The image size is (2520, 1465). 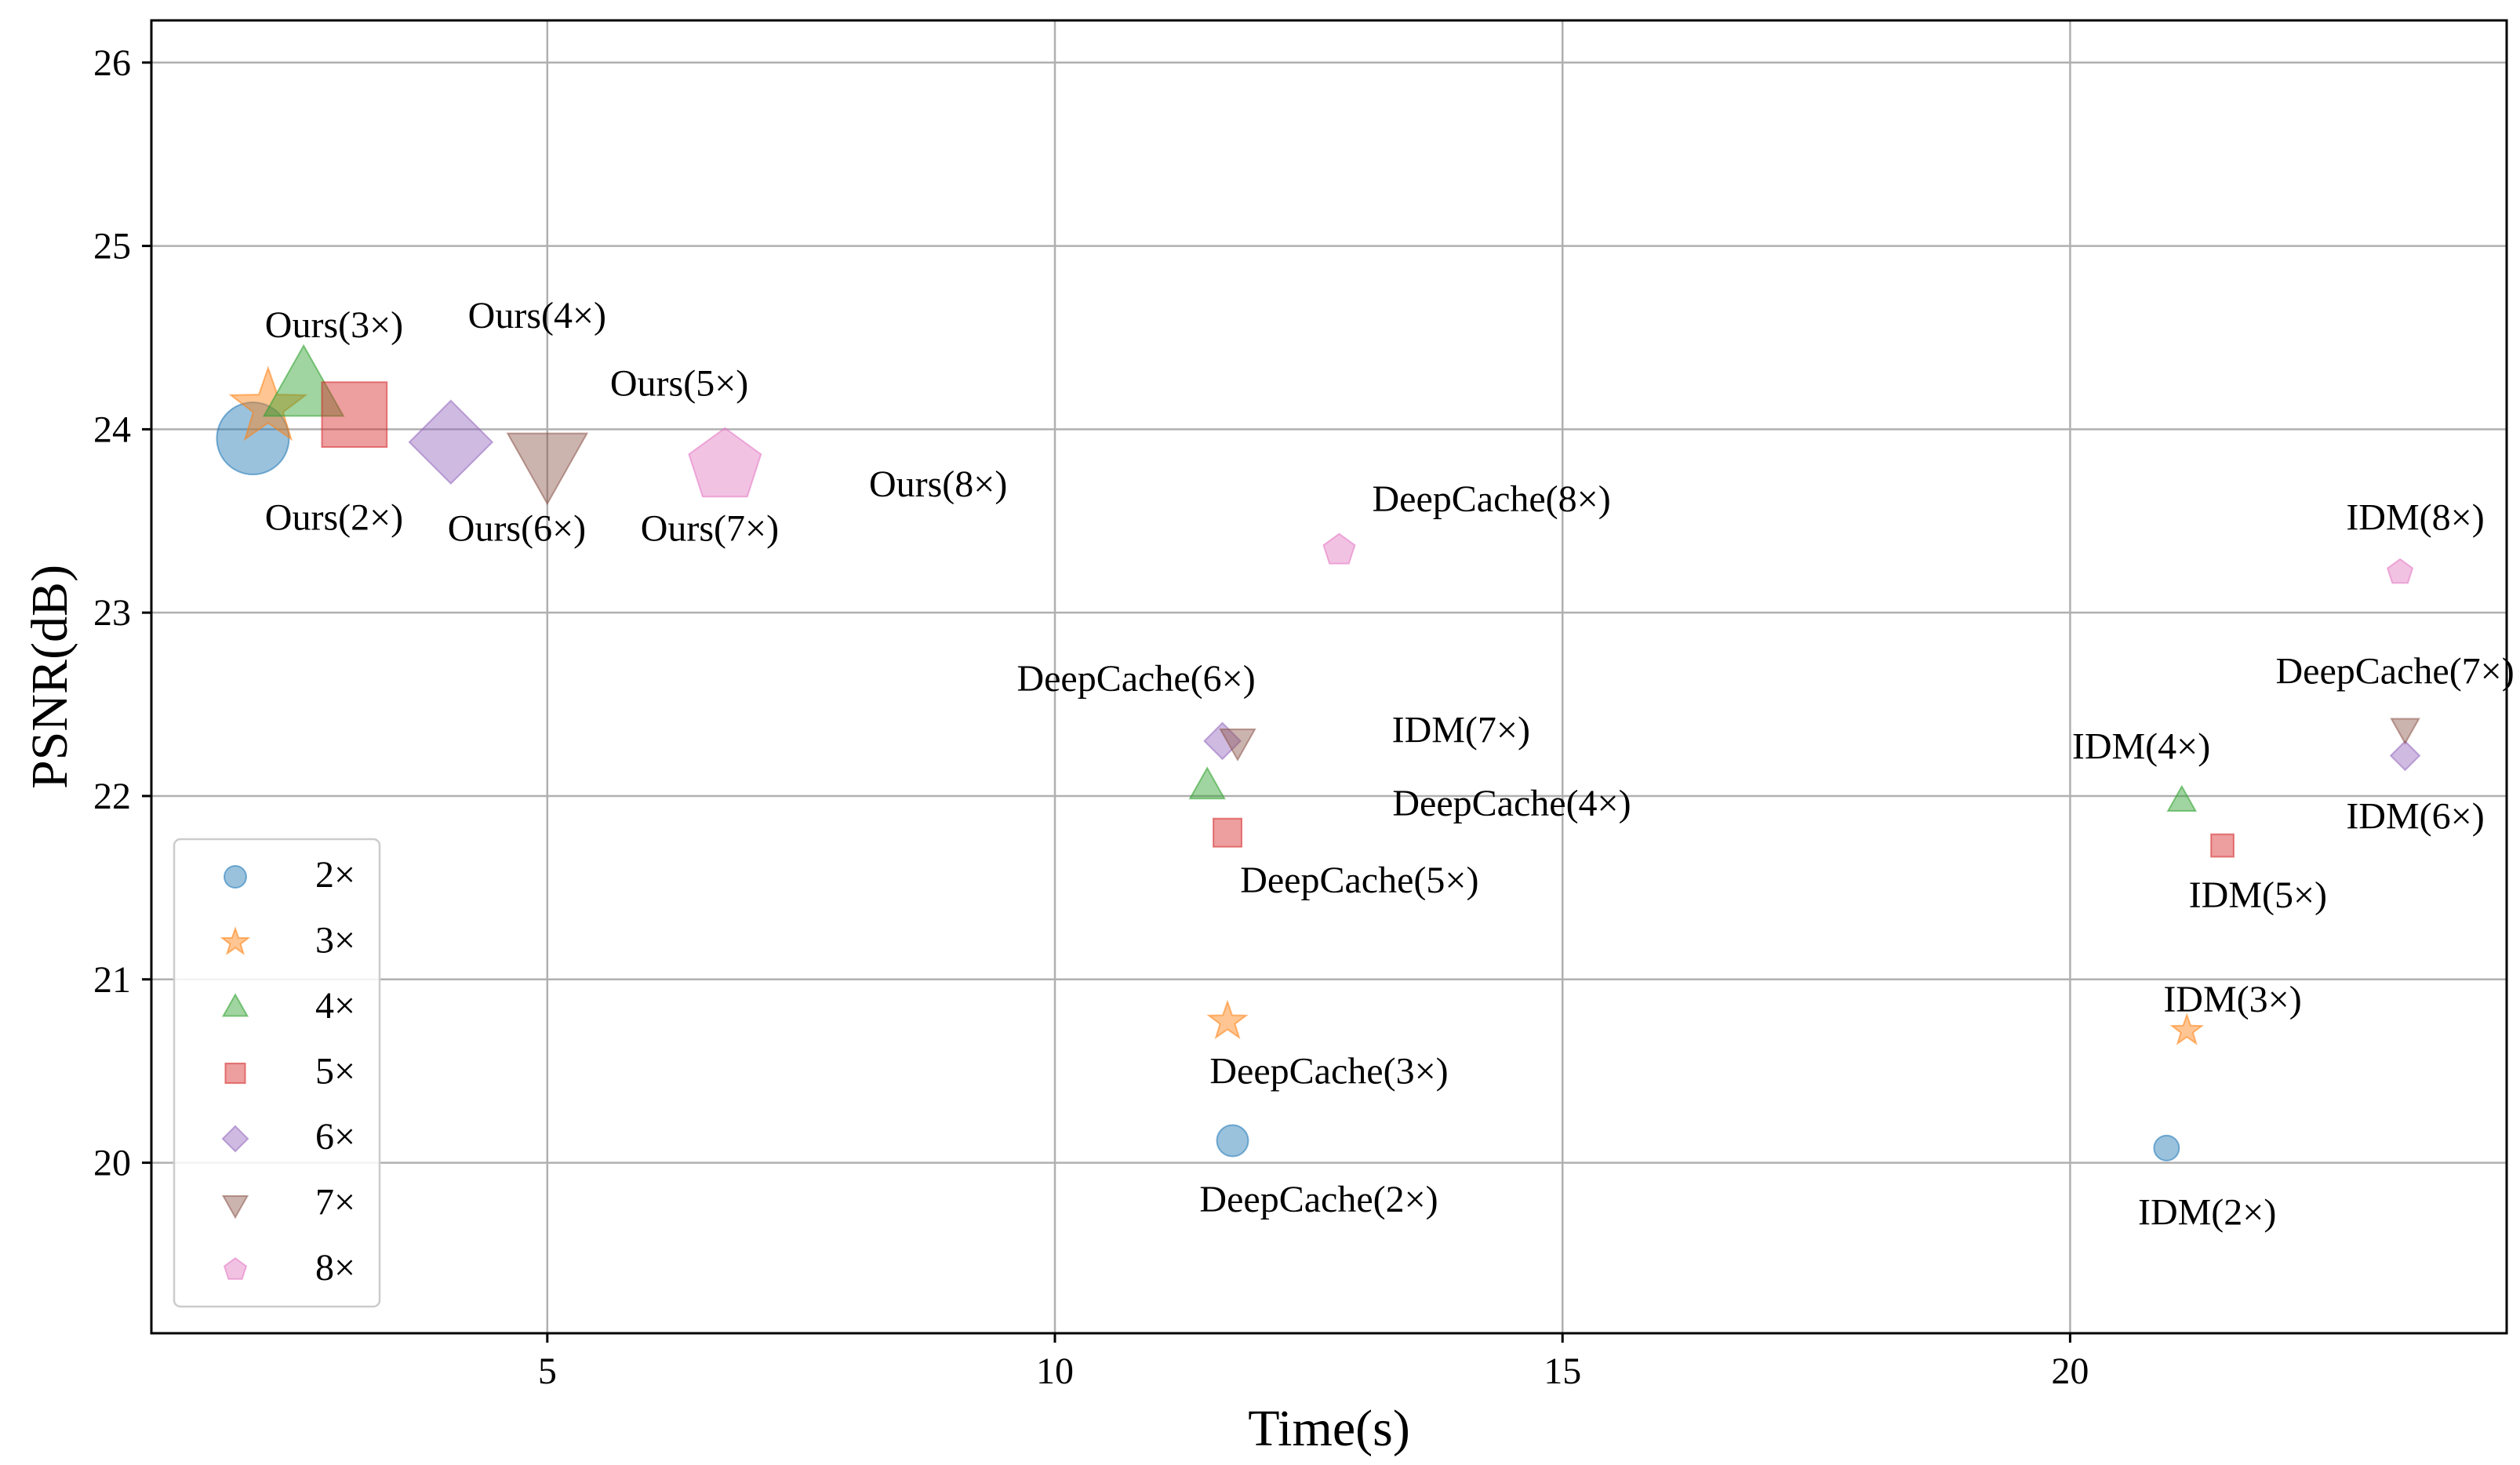 What do you see at coordinates (335, 1137) in the screenshot?
I see `legend-label-6x: 6×` at bounding box center [335, 1137].